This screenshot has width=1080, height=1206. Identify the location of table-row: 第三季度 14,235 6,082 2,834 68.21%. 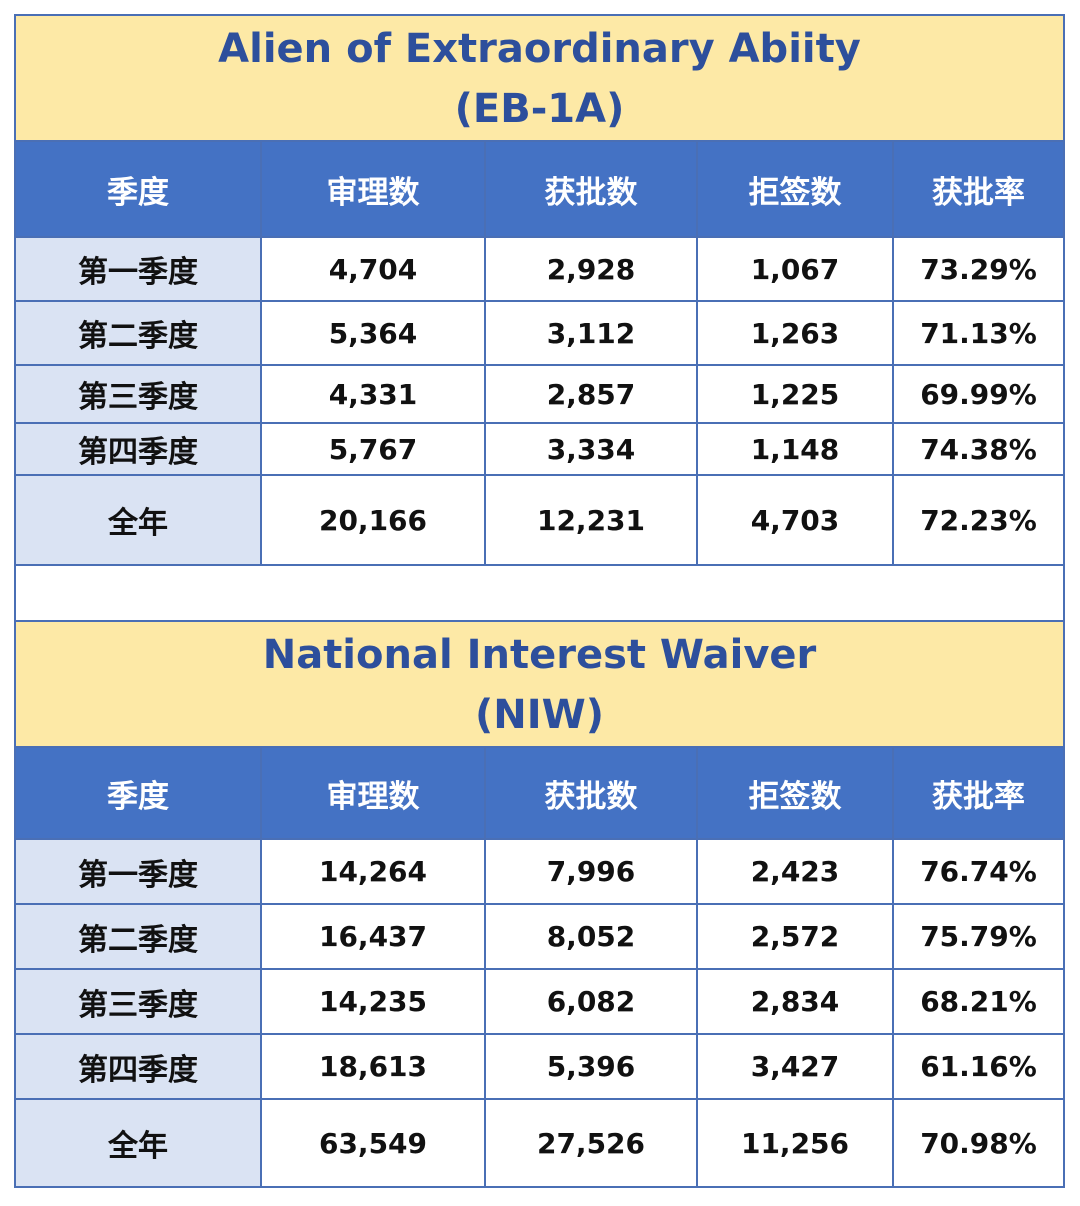
(539, 1001).